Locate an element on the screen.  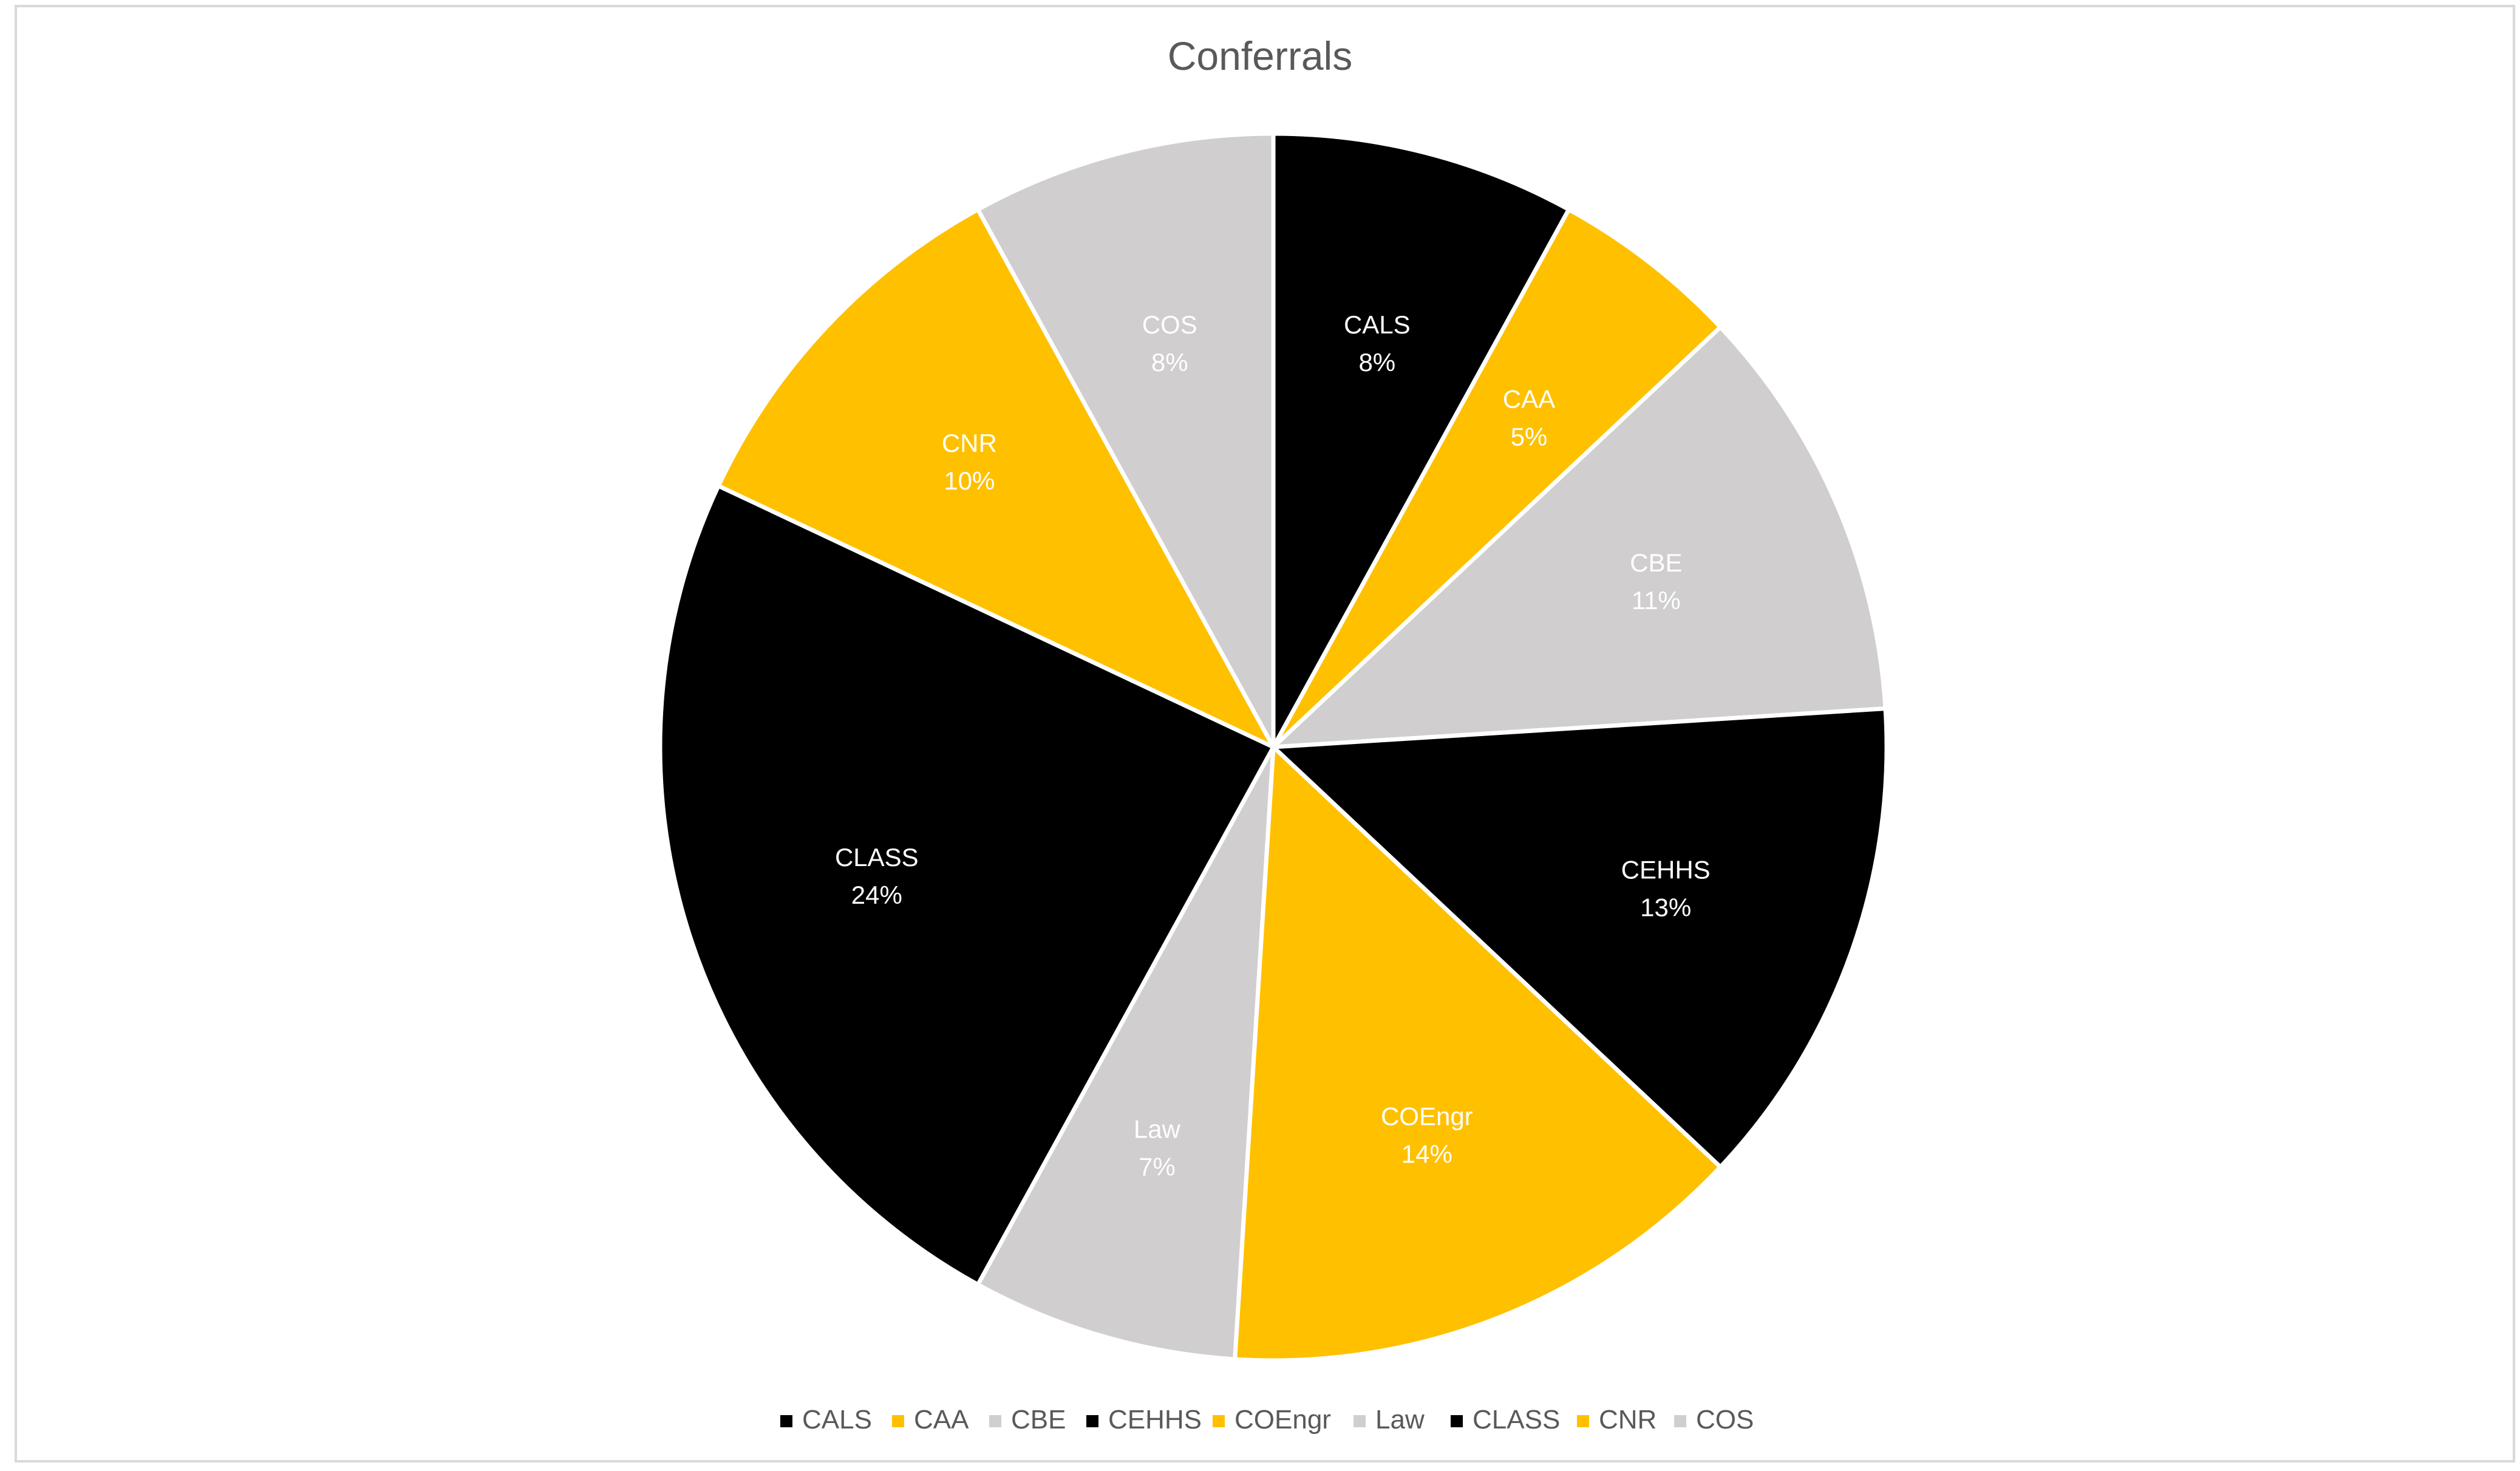
data-label-cehhs: CEHHS 13% is located at coordinates (1666, 889).